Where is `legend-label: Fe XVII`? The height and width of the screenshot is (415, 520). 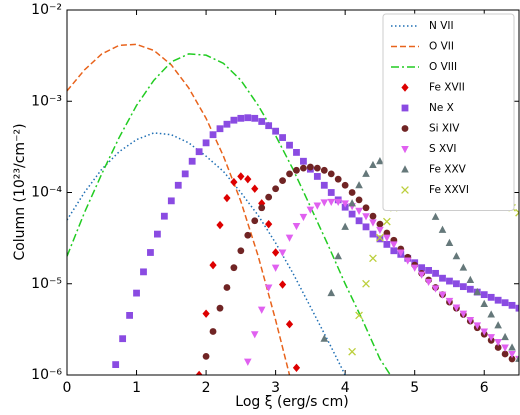
legend-label: Fe XVII is located at coordinates (447, 88).